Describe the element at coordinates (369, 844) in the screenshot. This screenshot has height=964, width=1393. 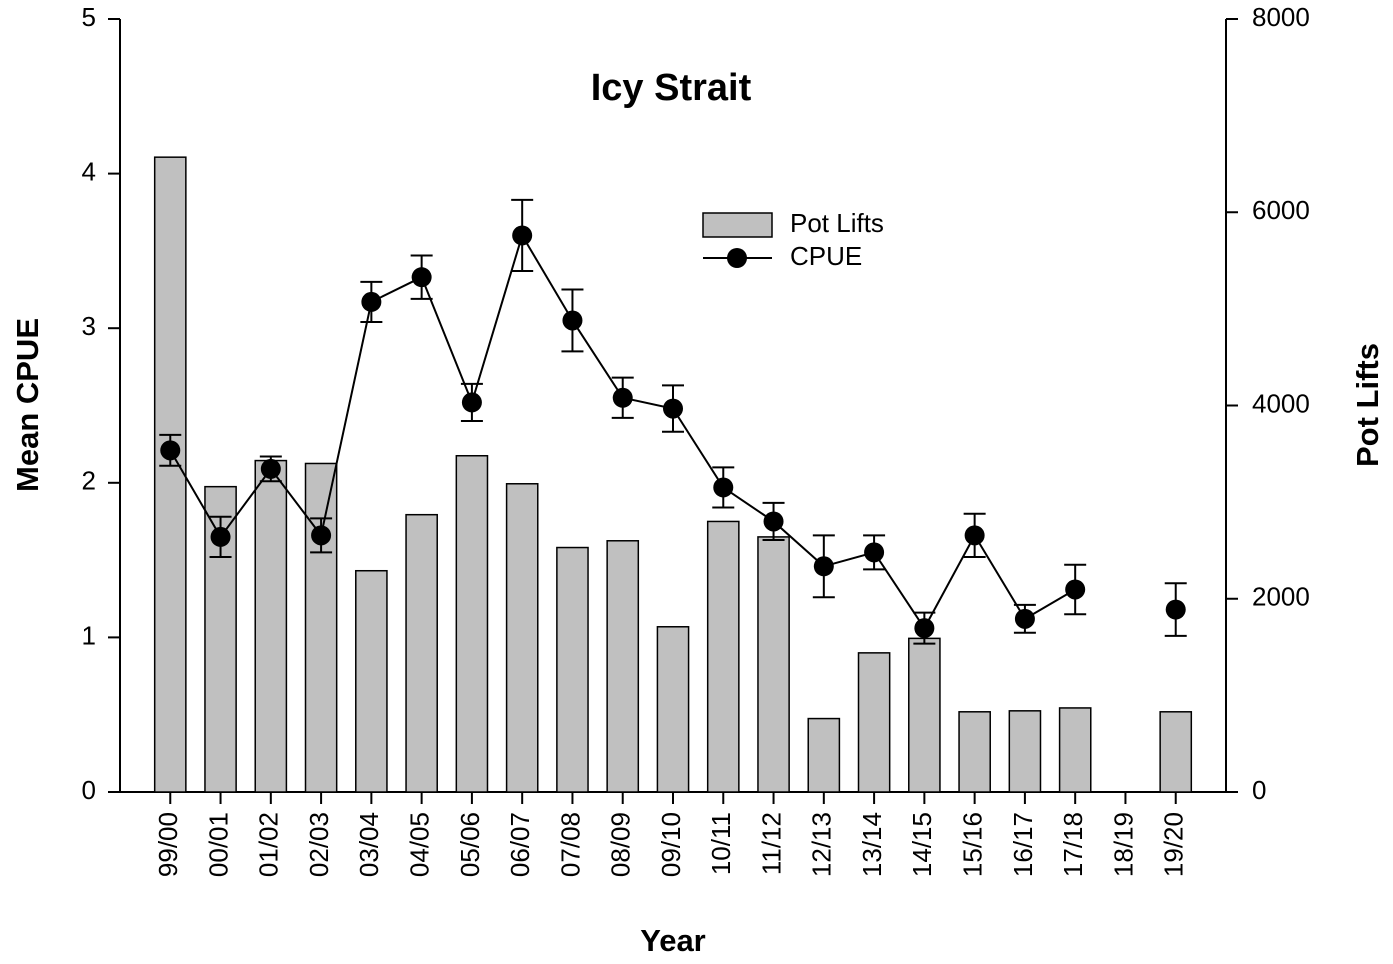
I see `x-tick-label: 03/04` at that location.